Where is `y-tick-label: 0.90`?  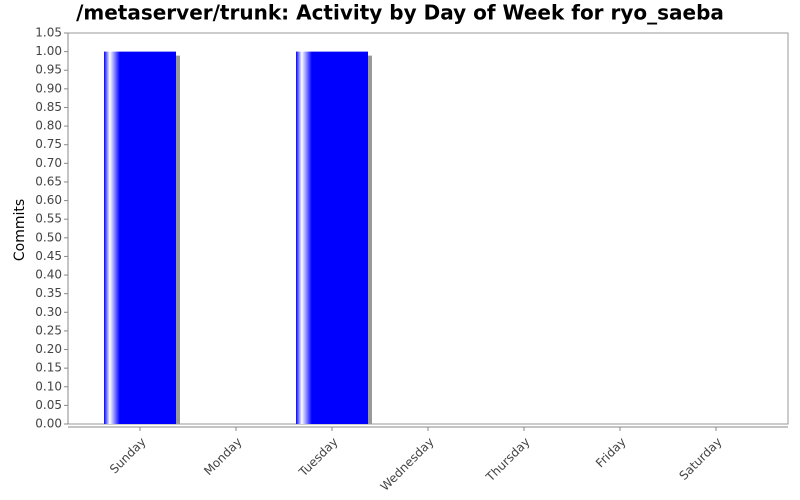 y-tick-label: 0.90 is located at coordinates (48, 88).